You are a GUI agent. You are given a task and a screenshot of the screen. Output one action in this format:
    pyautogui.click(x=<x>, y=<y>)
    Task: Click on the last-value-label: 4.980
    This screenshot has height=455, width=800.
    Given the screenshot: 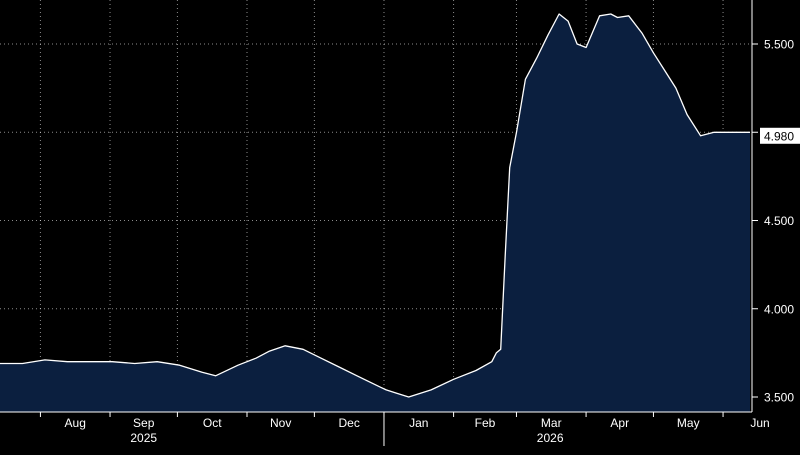 What is the action you would take?
    pyautogui.click(x=779, y=136)
    